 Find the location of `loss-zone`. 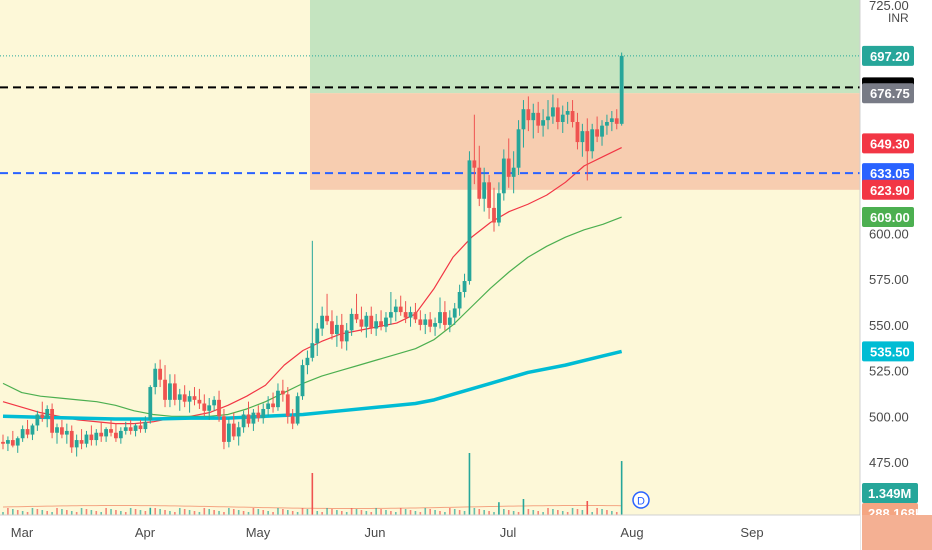

loss-zone is located at coordinates (585, 141).